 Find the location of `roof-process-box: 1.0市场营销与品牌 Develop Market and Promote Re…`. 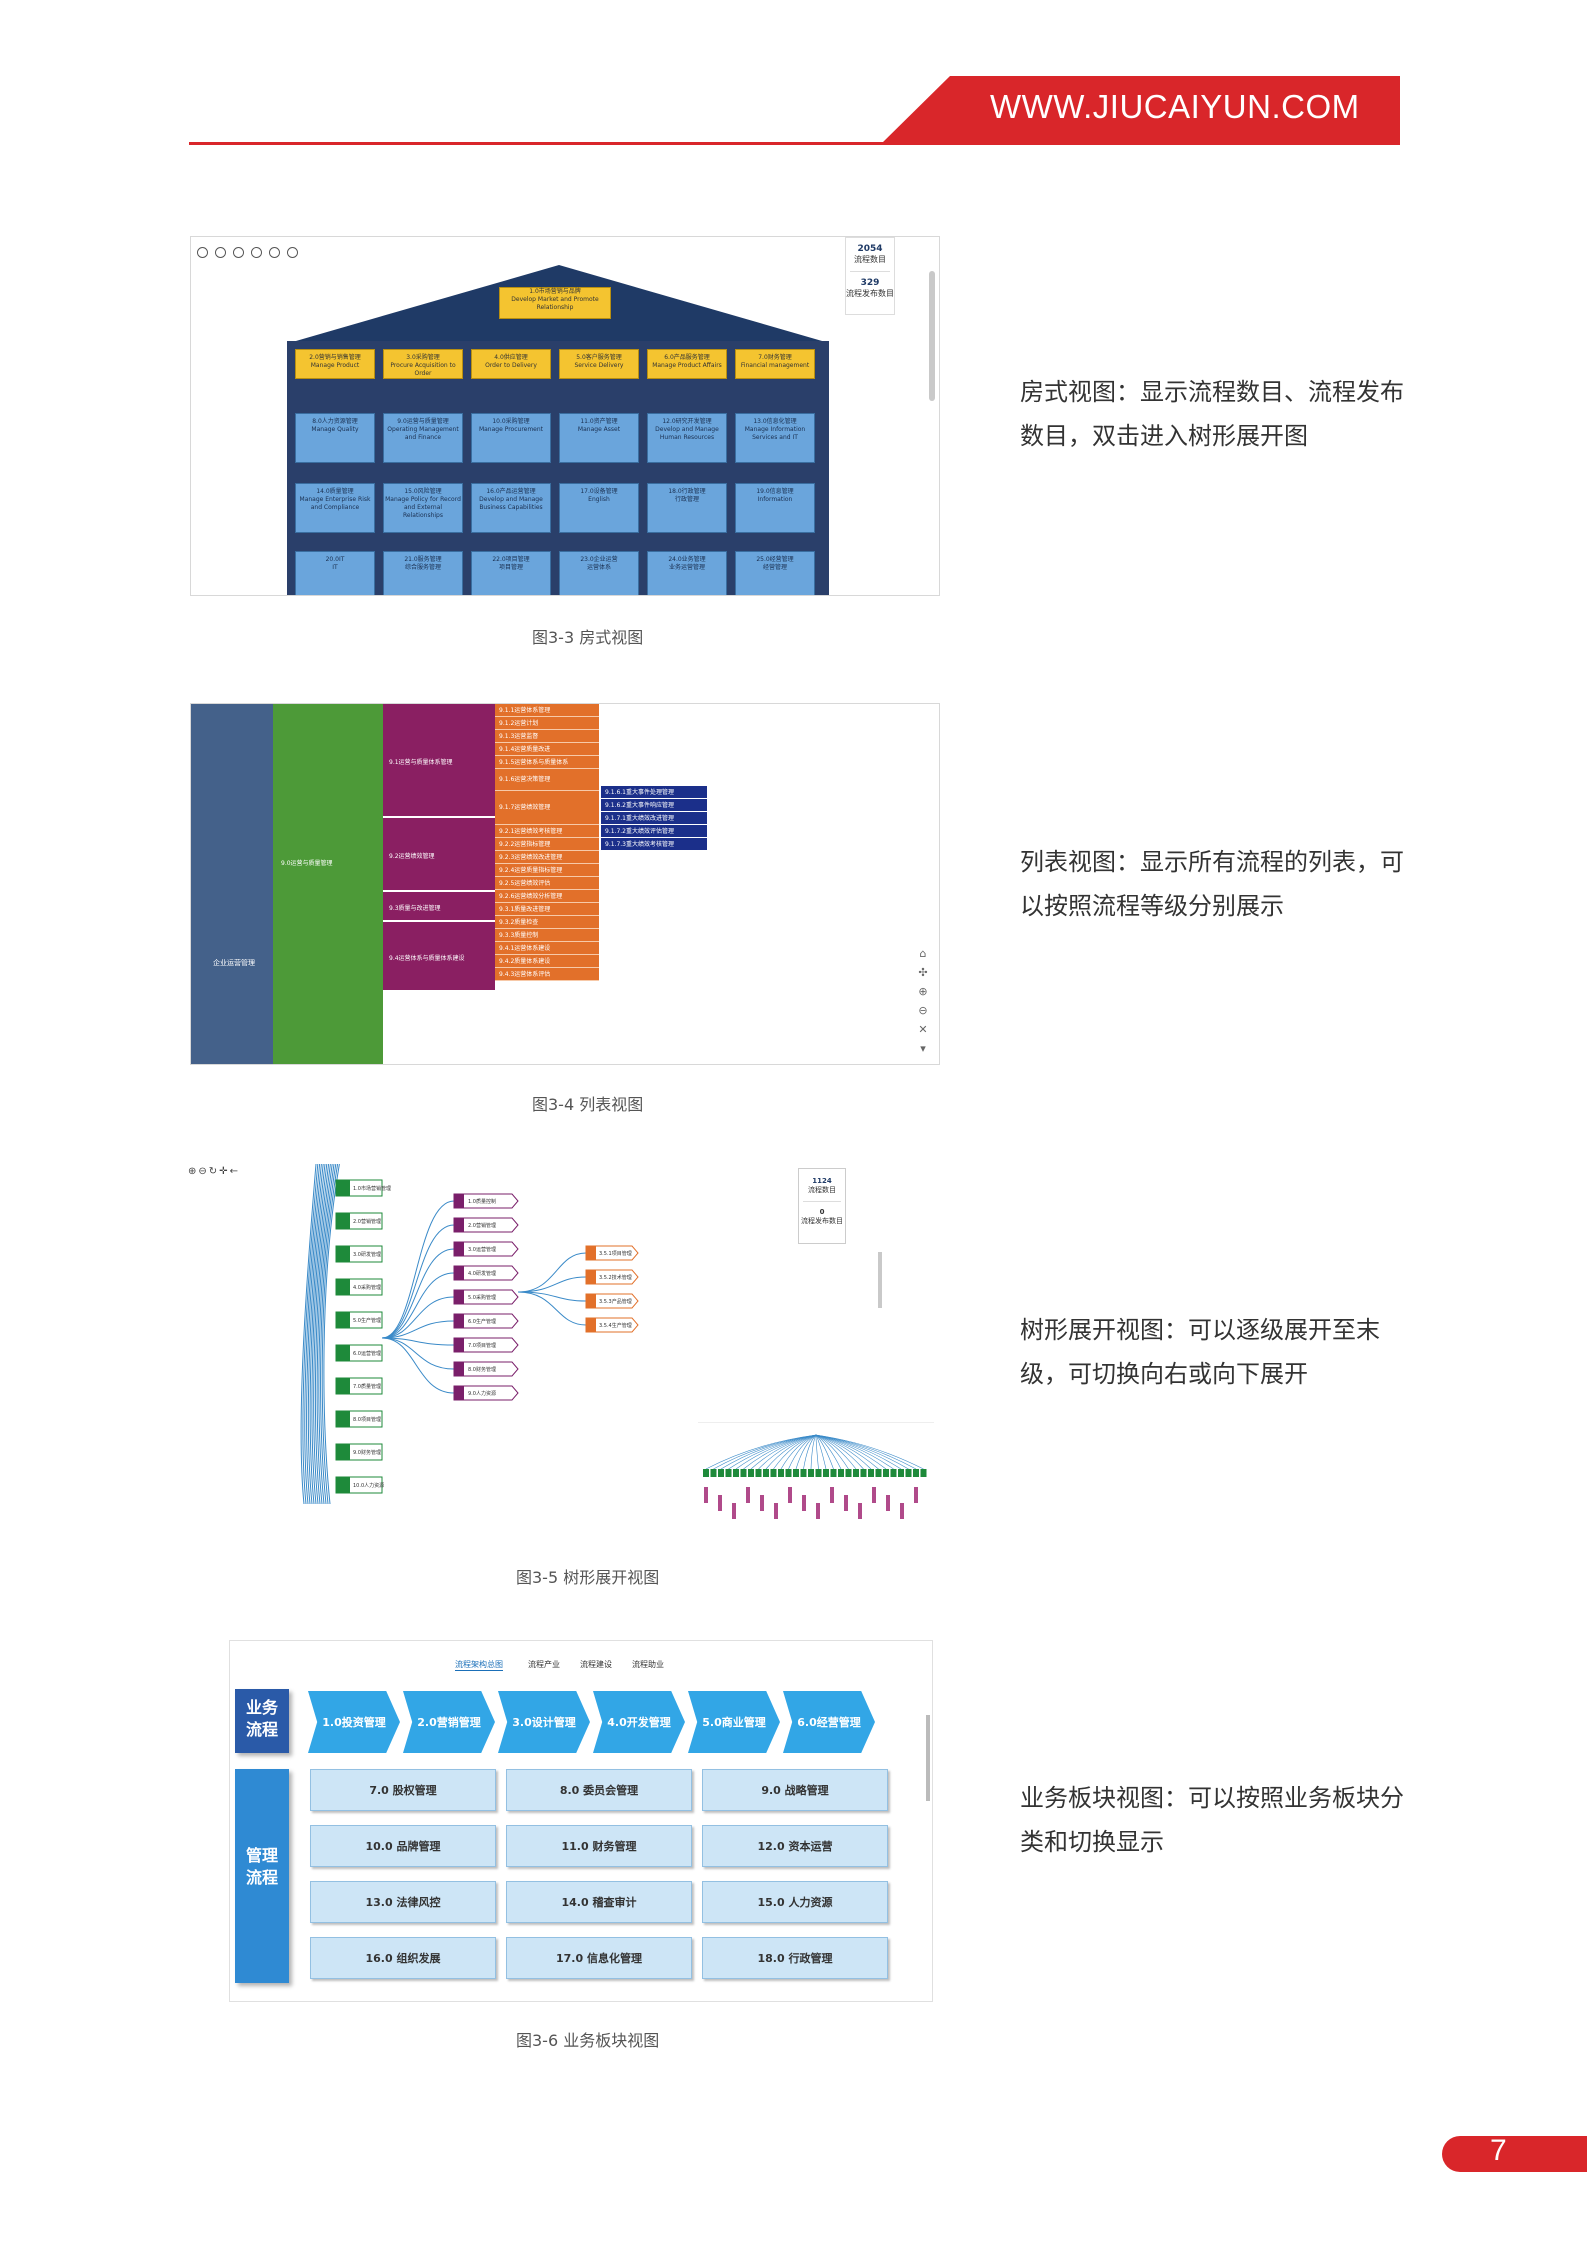

roof-process-box: 1.0市场营销与品牌 Develop Market and Promote Re… is located at coordinates (555, 303).